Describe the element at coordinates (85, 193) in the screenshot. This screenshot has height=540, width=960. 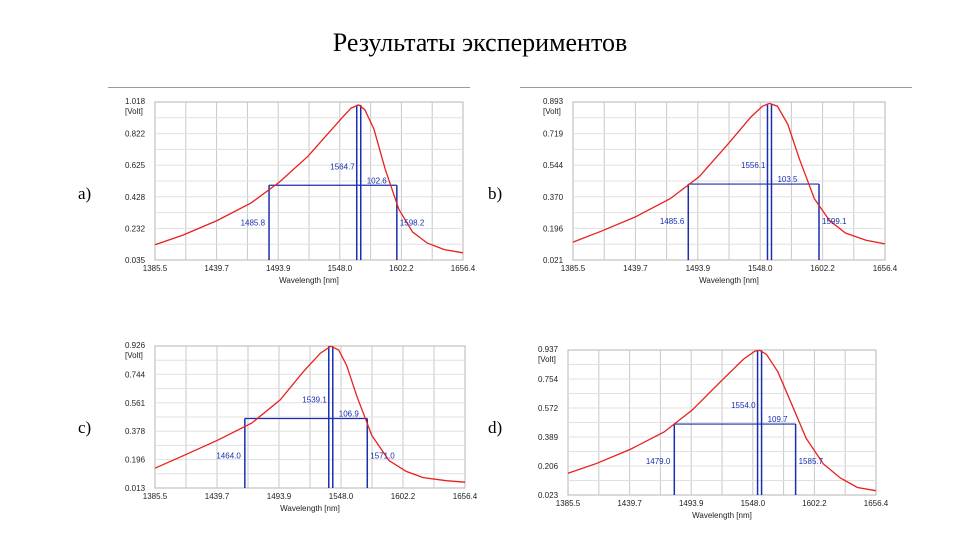
I see `panel-label-a: a)` at that location.